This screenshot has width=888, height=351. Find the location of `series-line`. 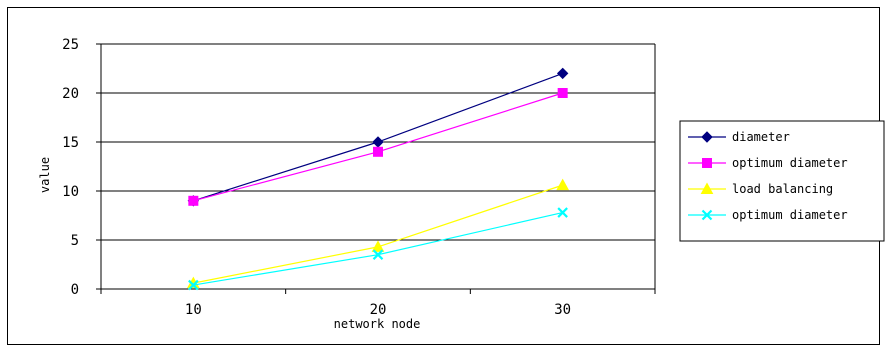

series-line is located at coordinates (378, 234).